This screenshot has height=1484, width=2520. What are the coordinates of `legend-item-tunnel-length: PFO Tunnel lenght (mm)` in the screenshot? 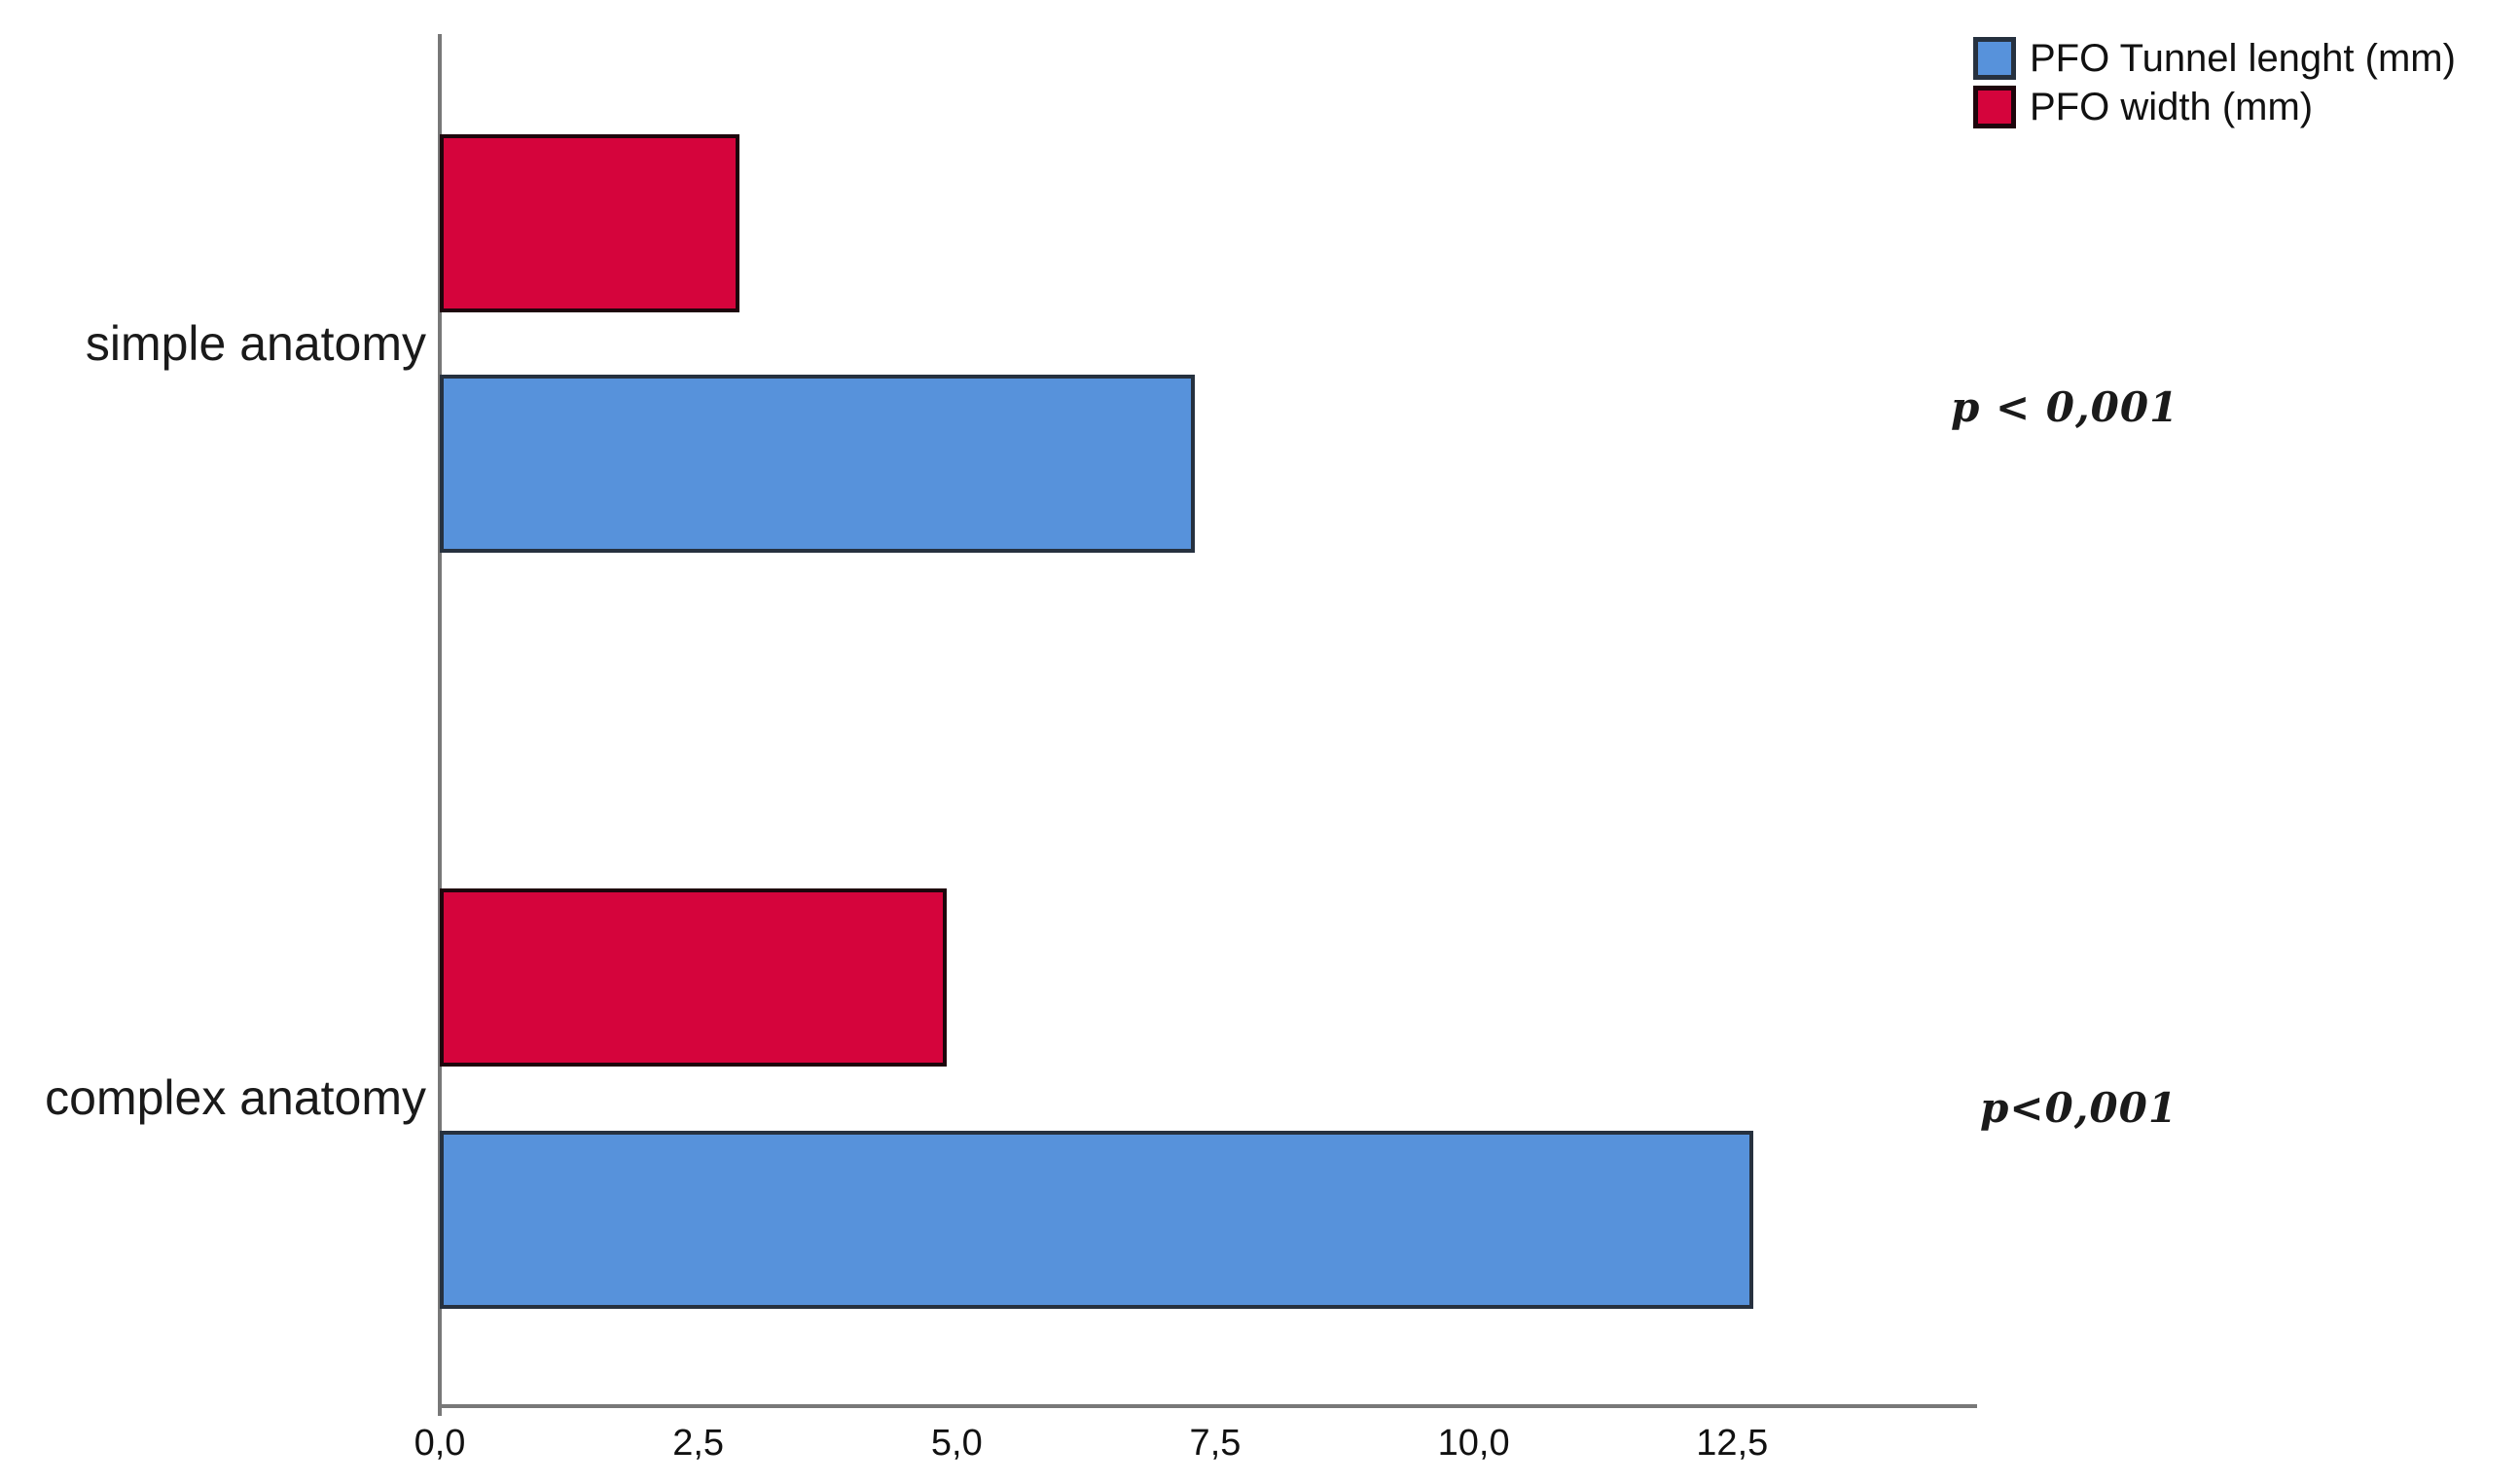 It's located at (2214, 59).